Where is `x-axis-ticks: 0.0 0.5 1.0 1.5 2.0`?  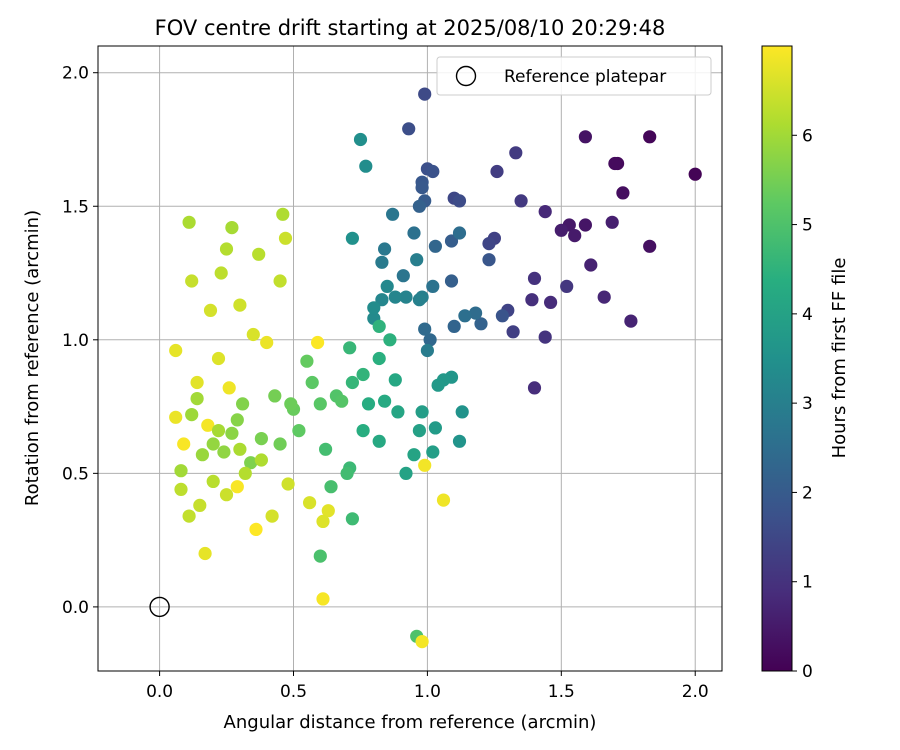
x-axis-ticks: 0.0 0.5 1.0 1.5 2.0 is located at coordinates (427, 686).